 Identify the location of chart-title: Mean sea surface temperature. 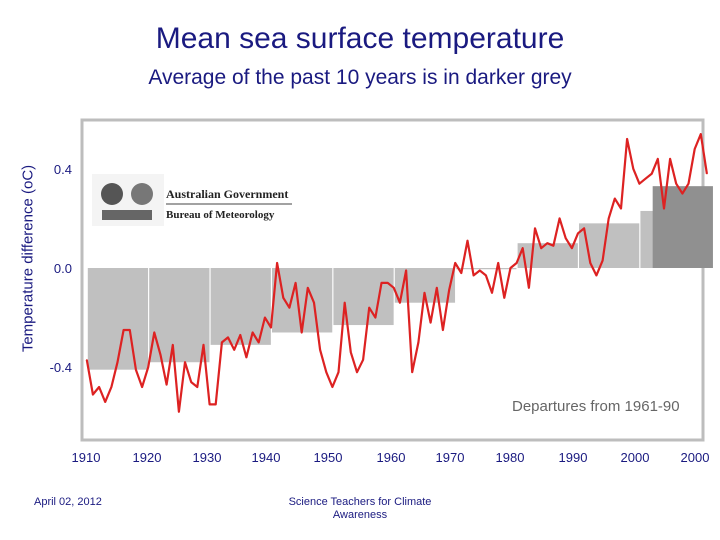
(360, 38).